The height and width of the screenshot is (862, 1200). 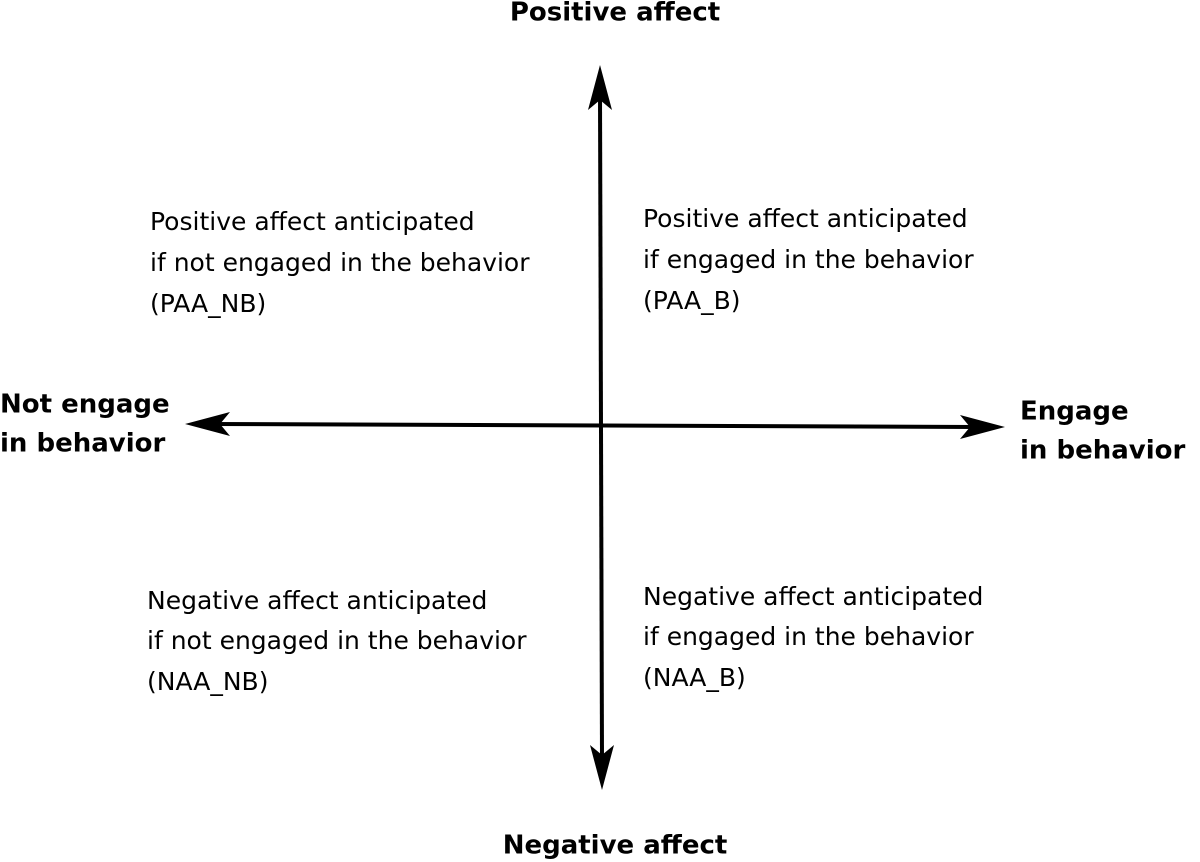 What do you see at coordinates (615, 846) in the screenshot?
I see `bottom-axis-label: Negative affect` at bounding box center [615, 846].